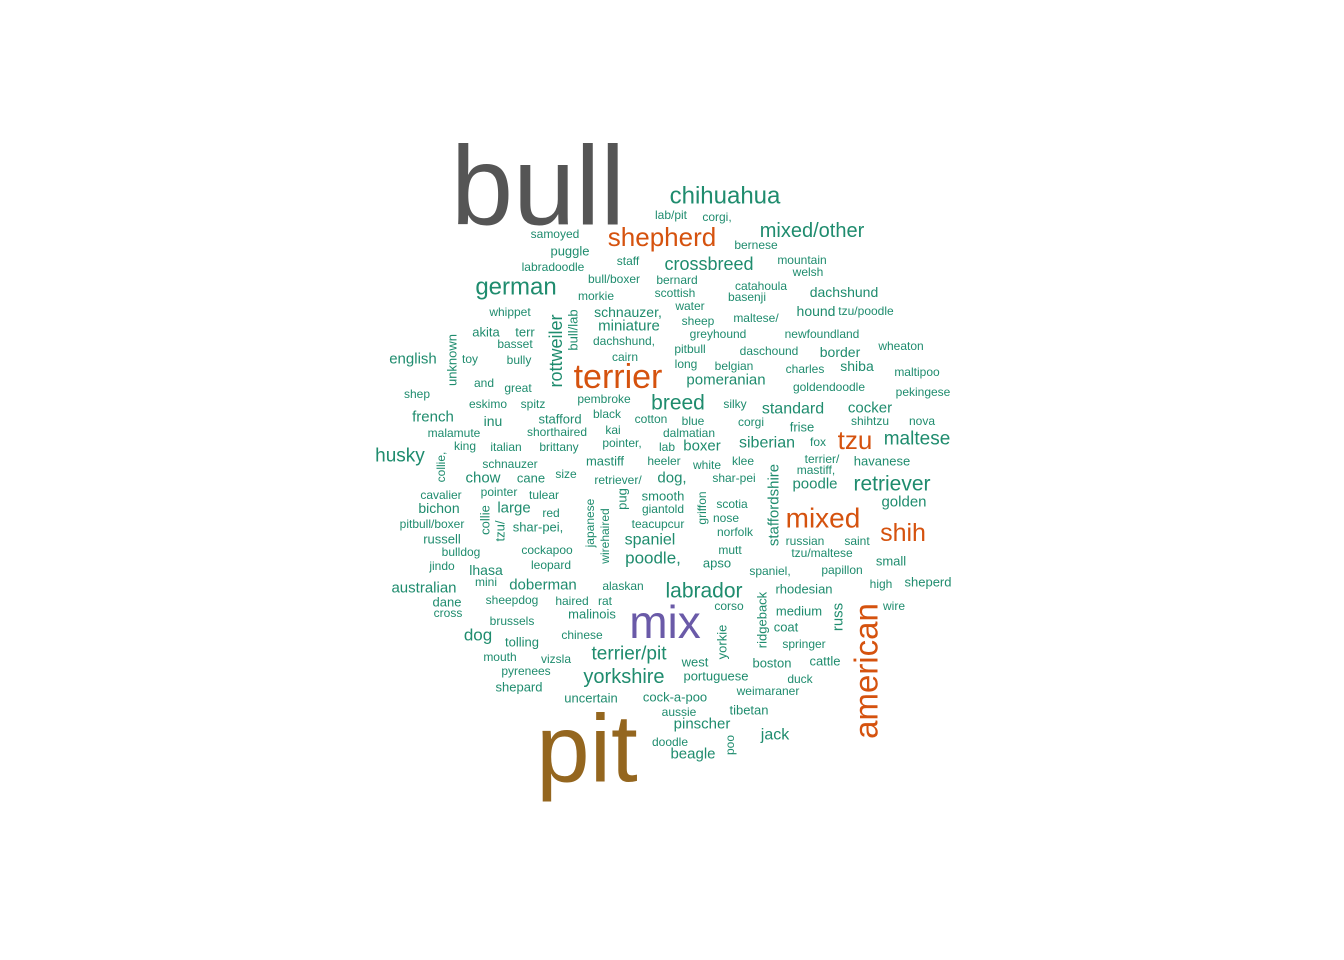  What do you see at coordinates (855, 440) in the screenshot?
I see `word-tzu: tzu` at bounding box center [855, 440].